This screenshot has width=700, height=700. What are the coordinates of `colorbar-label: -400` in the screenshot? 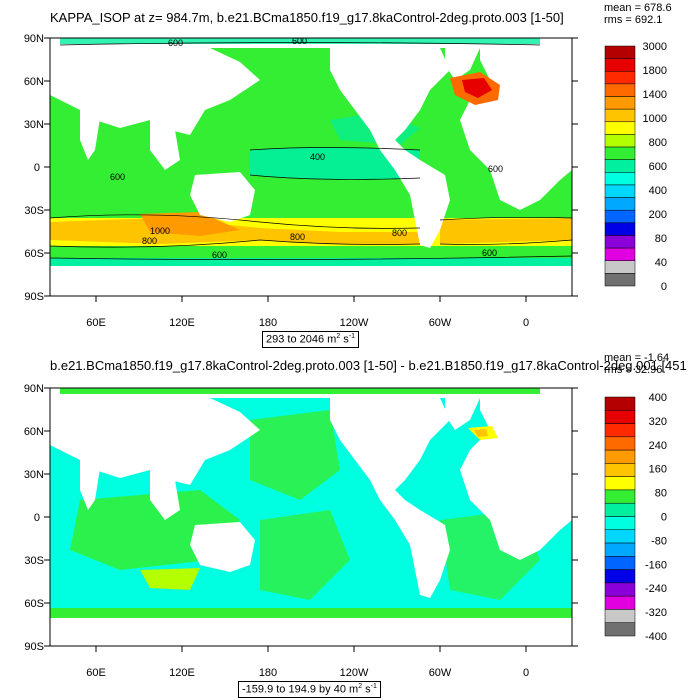 It's located at (656, 637).